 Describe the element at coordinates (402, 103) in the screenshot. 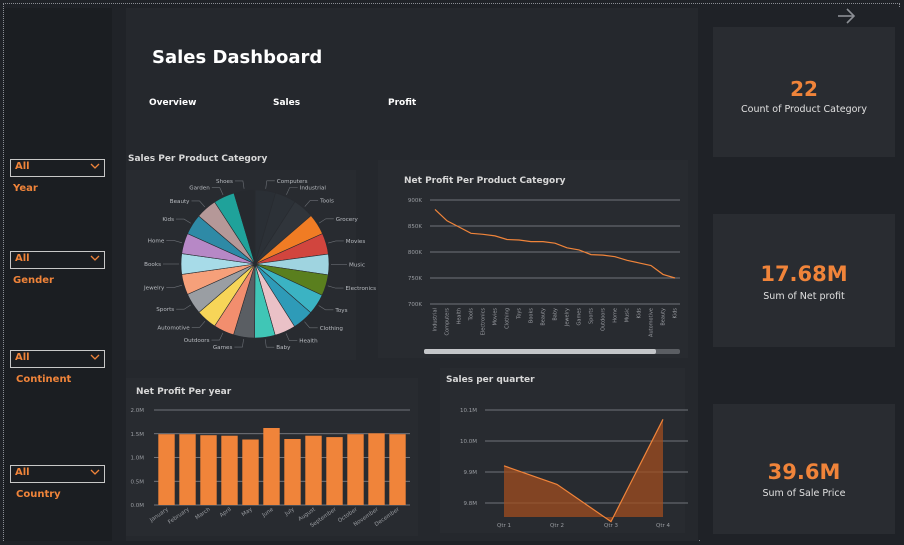

I see `tab-profit: Profit` at that location.